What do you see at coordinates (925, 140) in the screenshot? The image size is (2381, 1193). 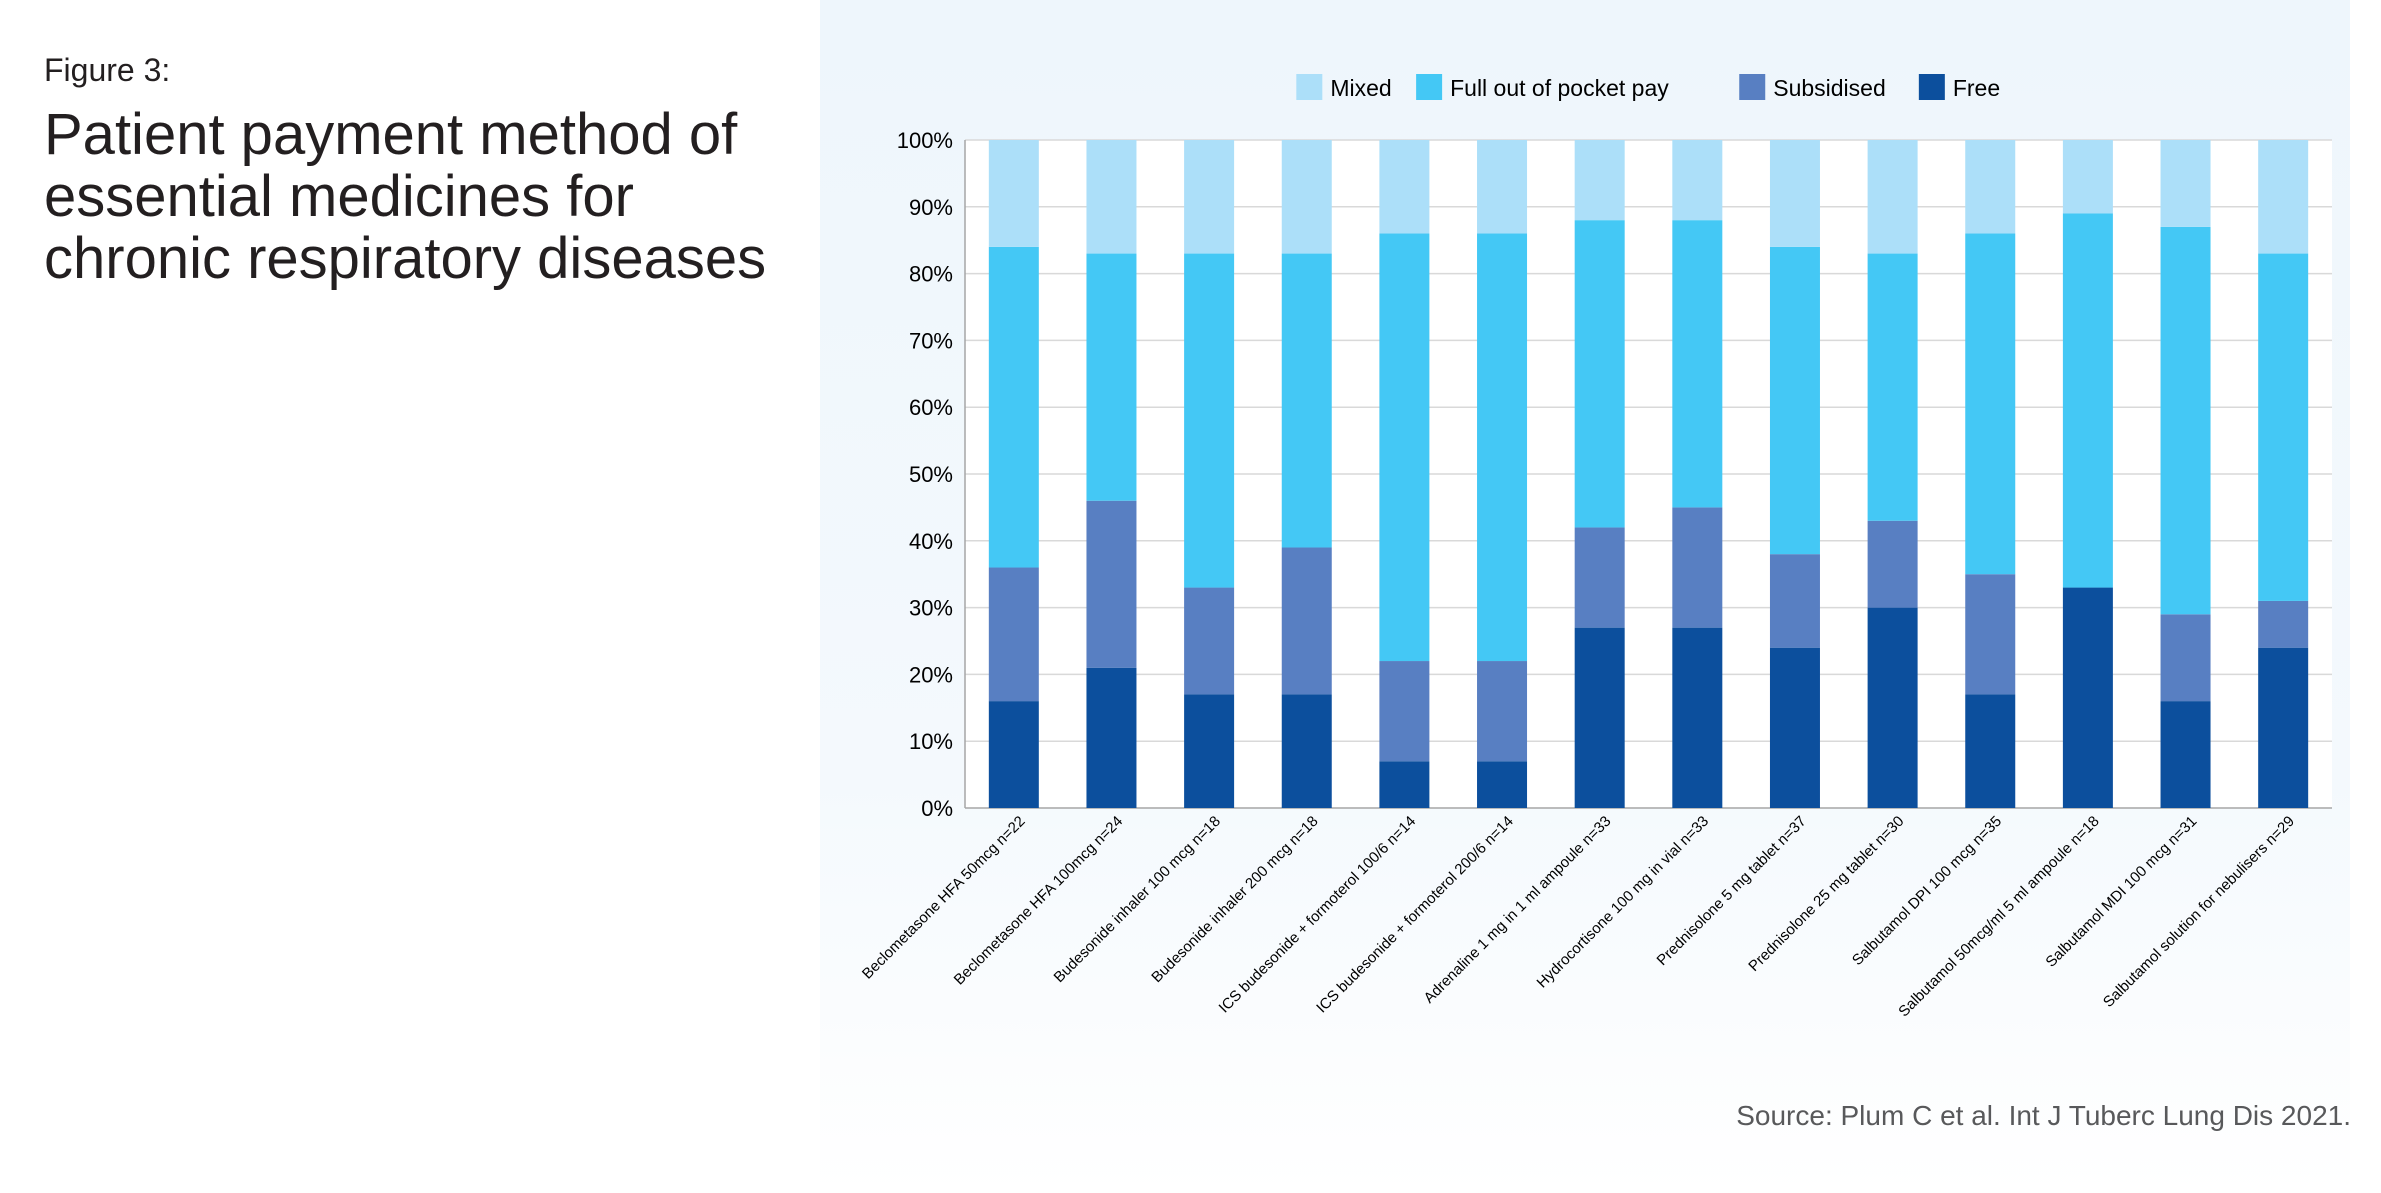 I see `y-tick-label: 100%` at bounding box center [925, 140].